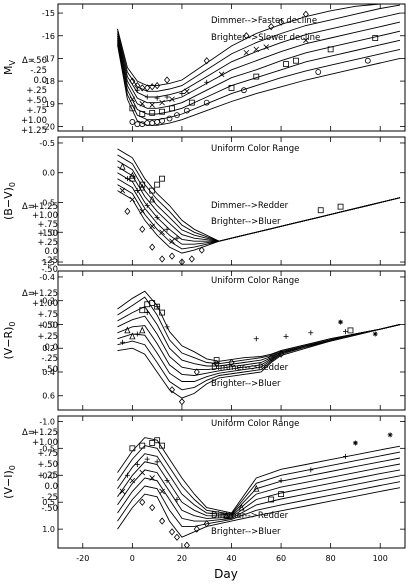 This screenshot has width=417, height=585. Describe the element at coordinates (82, 558) in the screenshot. I see `x-tick-label: -20` at that location.